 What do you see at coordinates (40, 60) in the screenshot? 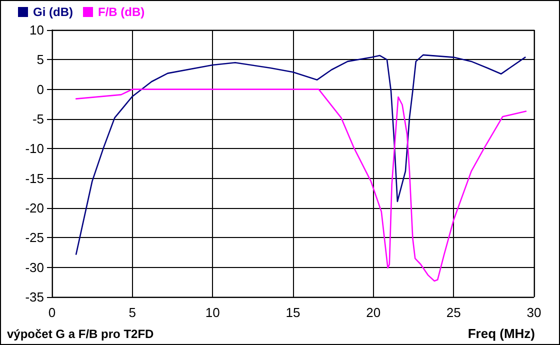
I see `y-tick-label: 5` at bounding box center [40, 60].